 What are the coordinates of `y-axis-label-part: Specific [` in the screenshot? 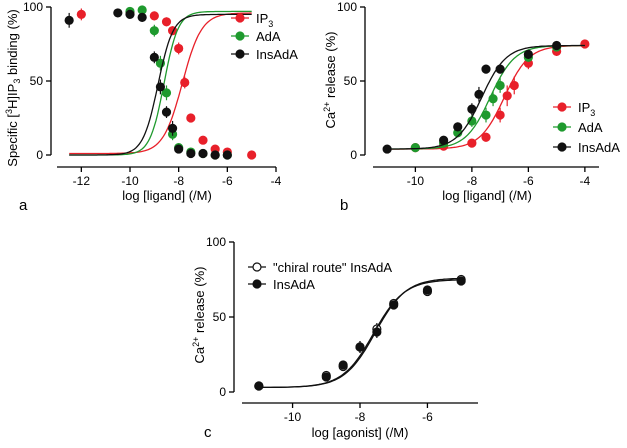 It's located at (12, 140).